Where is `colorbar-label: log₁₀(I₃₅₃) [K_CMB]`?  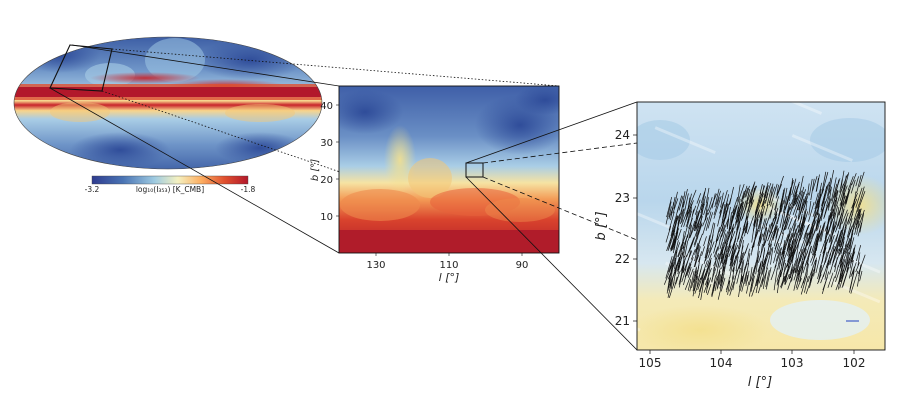
colorbar-label: log₁₀(I₃₅₃) [K_CMB] is located at coordinates (170, 189).